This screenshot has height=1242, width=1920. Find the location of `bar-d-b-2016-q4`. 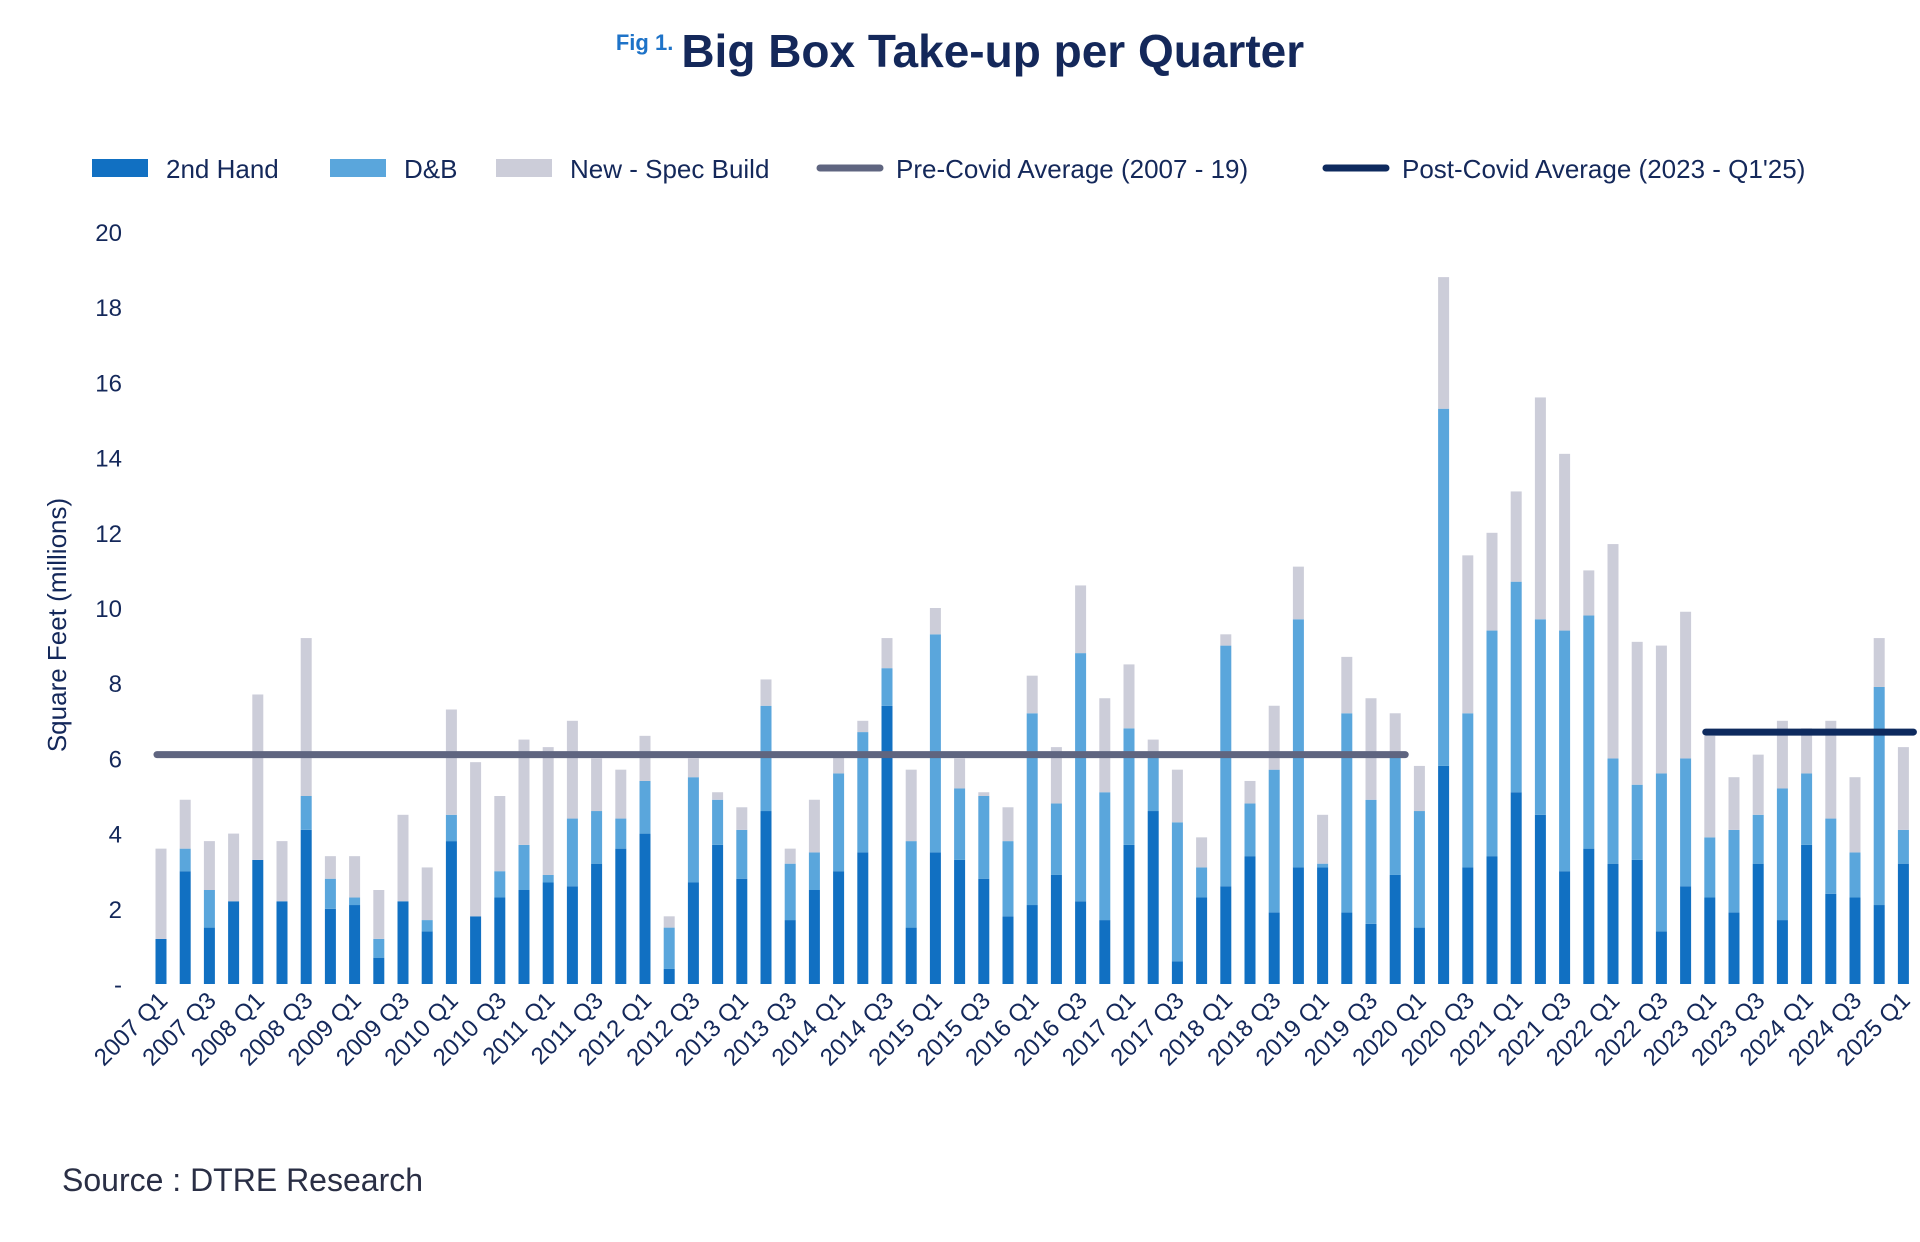

bar-d-b-2016-q4 is located at coordinates (1105, 856).